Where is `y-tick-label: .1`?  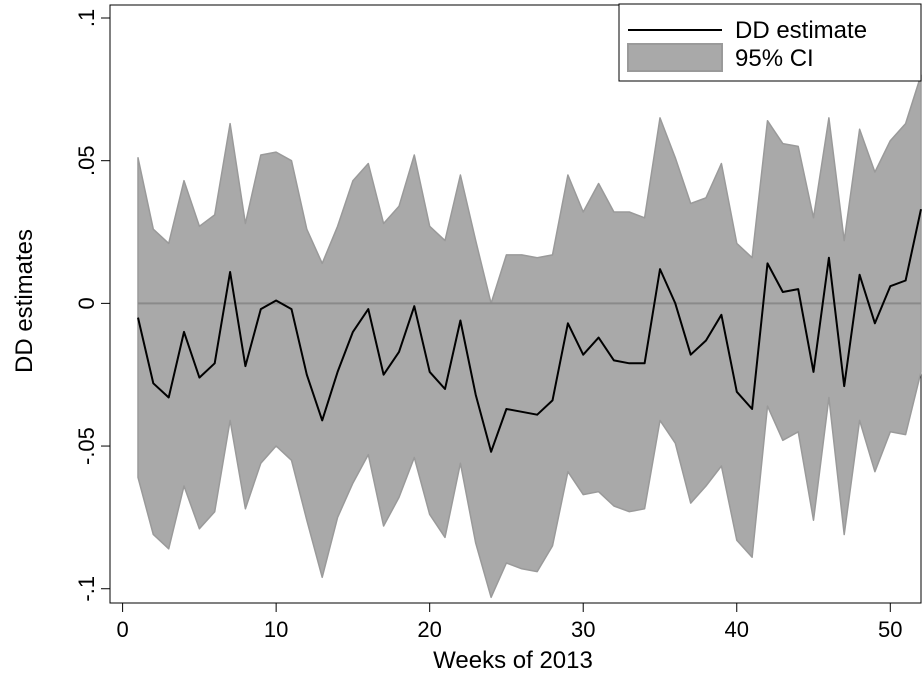
y-tick-label: .1 is located at coordinates (86, 18).